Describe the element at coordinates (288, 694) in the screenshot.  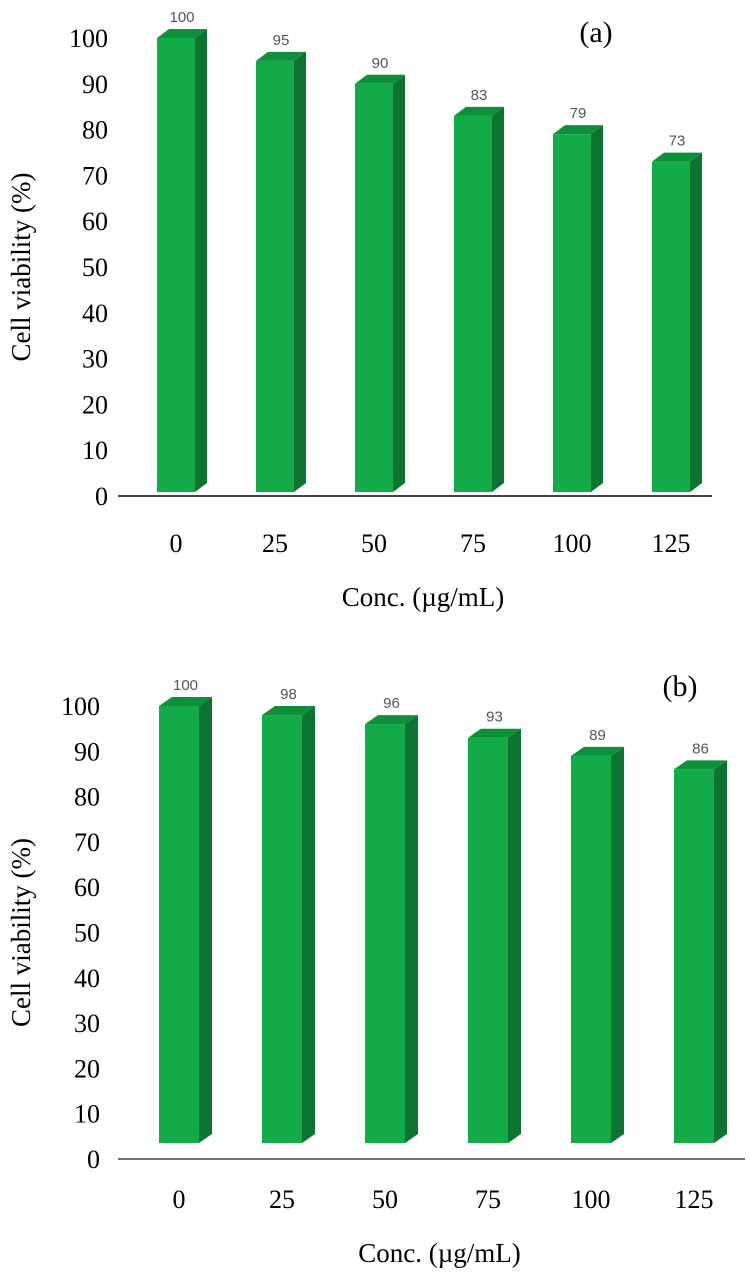
I see `data-label: 98` at that location.